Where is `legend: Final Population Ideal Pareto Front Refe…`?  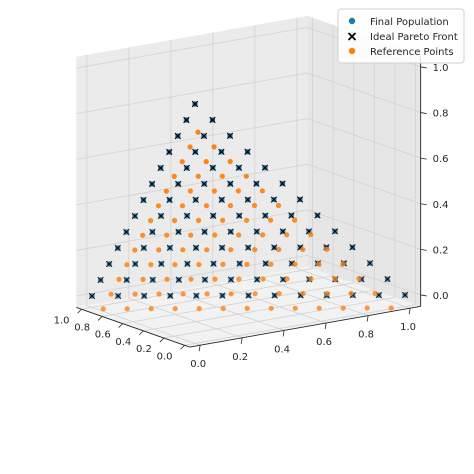 legend: Final Population Ideal Pareto Front Refe… is located at coordinates (401, 36).